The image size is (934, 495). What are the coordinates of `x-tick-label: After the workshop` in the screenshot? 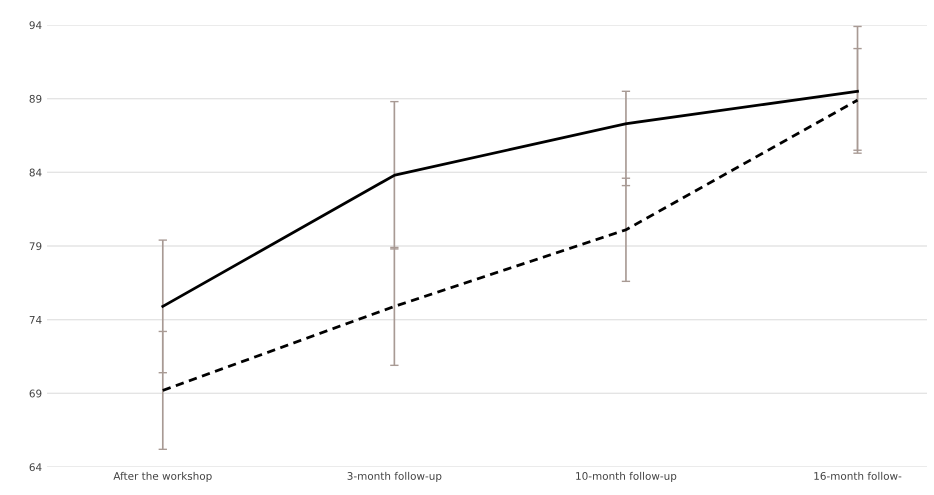 It's located at (162, 477).